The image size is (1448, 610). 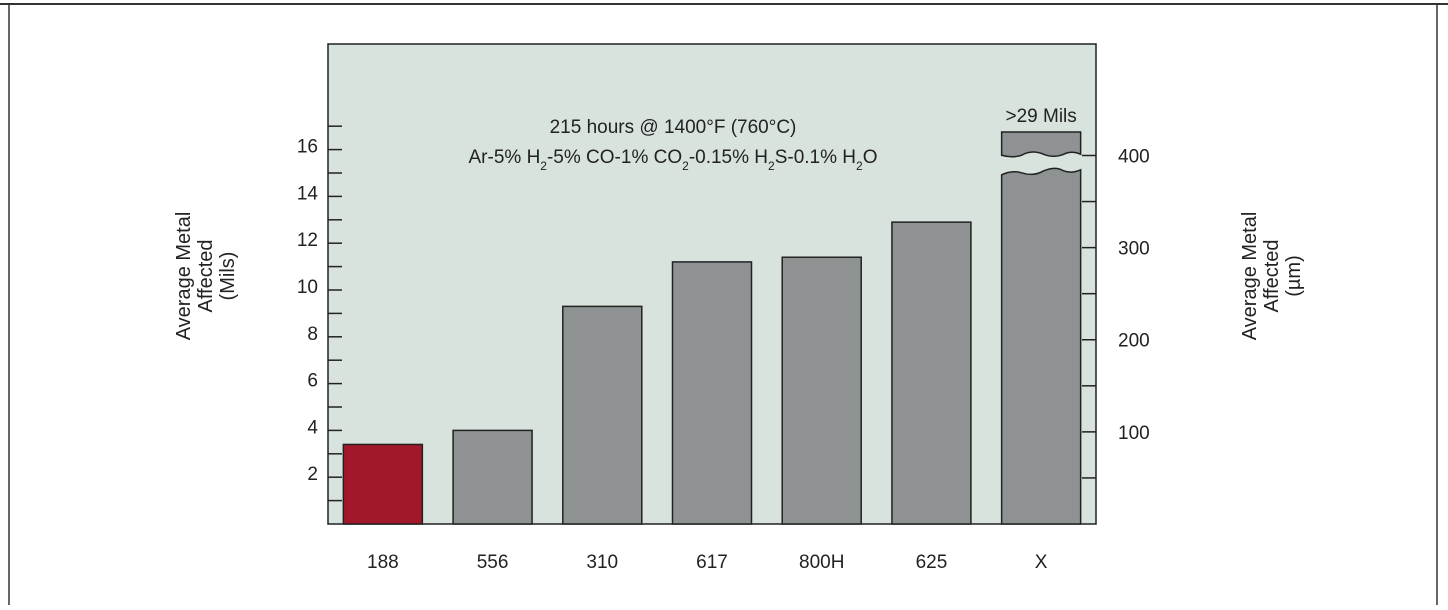 I want to click on left-tick-label: 12, so click(x=307, y=240).